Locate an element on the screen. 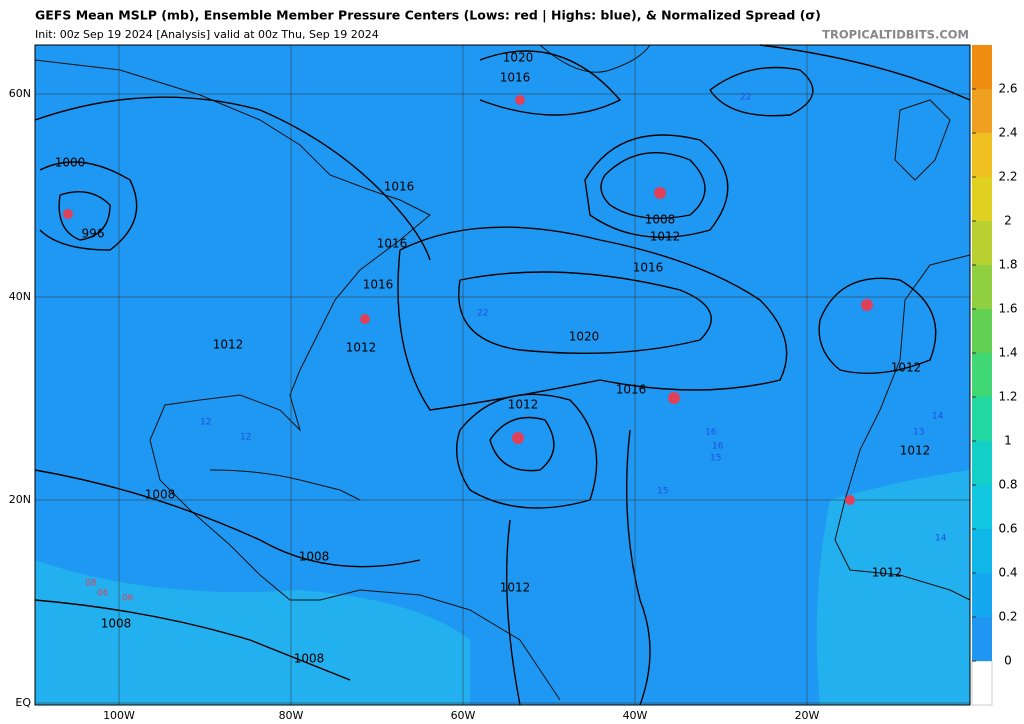  colorbar-label: 1.6 is located at coordinates (1007, 309).